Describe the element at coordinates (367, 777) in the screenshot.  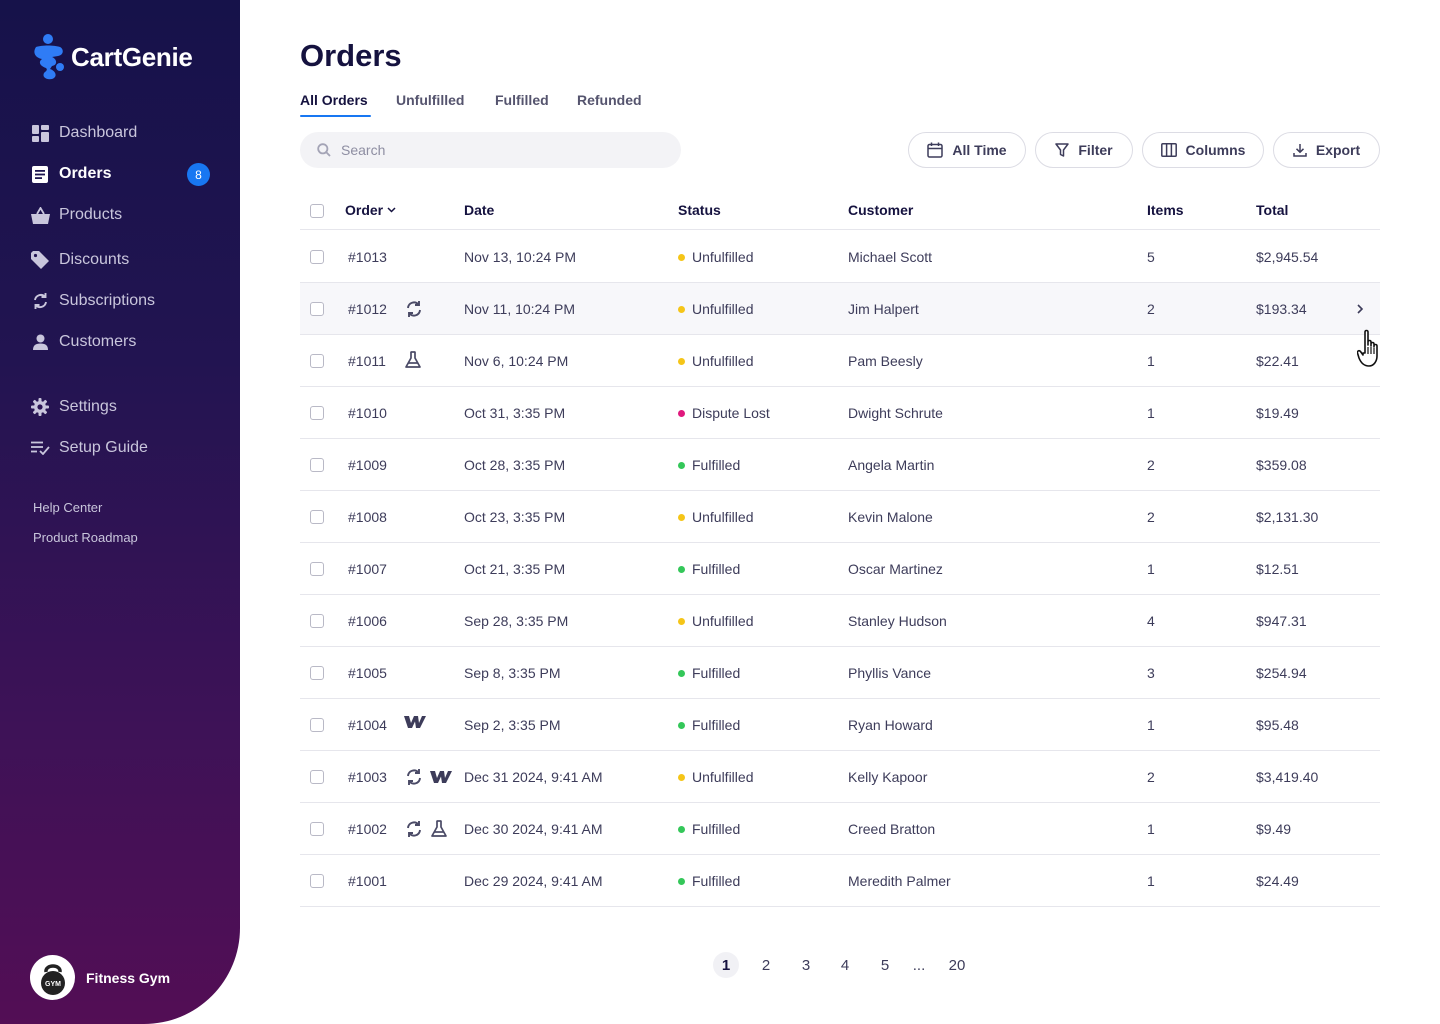
I see `order-number: #1003` at that location.